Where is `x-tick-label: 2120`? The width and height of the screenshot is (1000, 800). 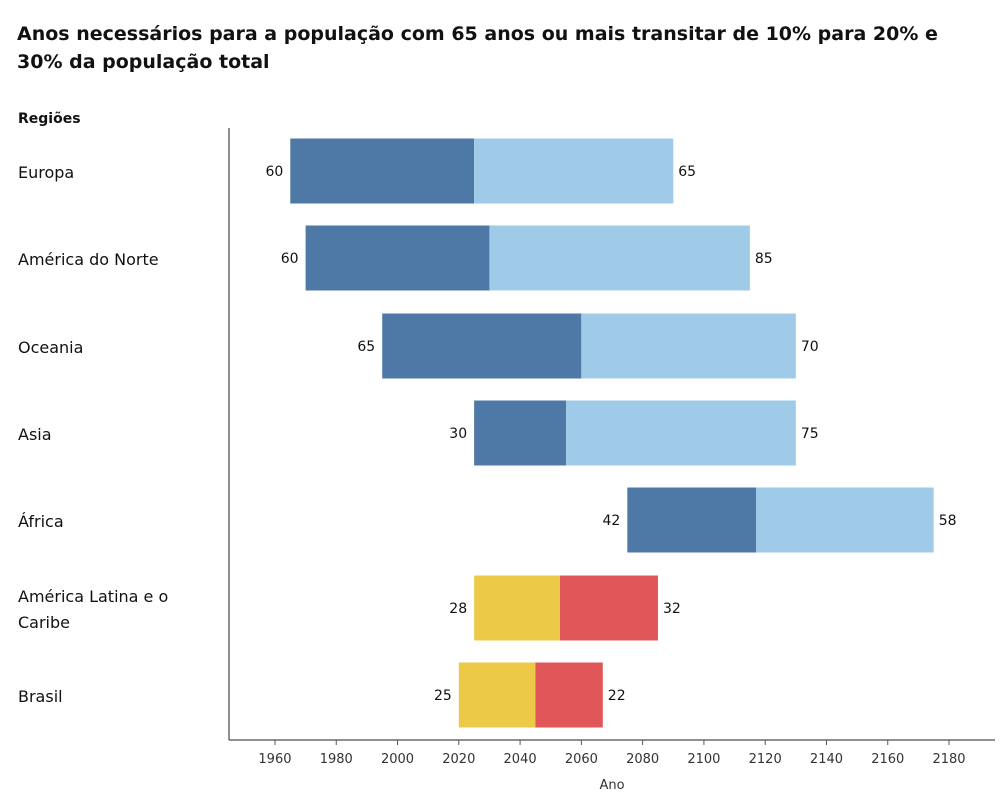
x-tick-label: 2120 is located at coordinates (765, 759).